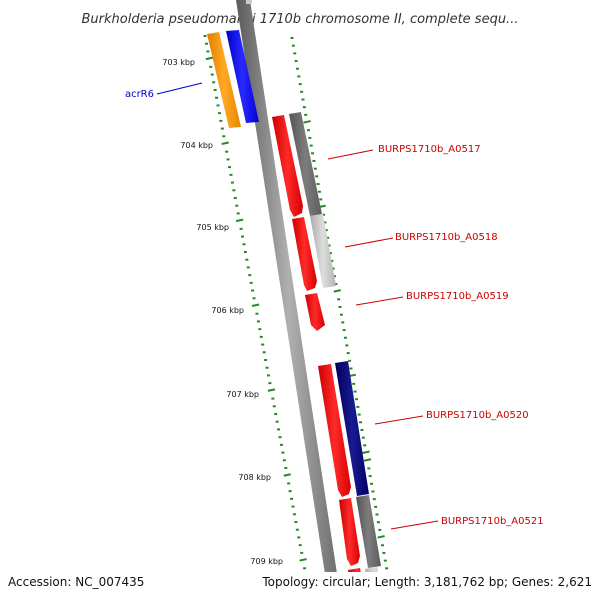 The width and height of the screenshot is (600, 600). I want to click on gene-a0518-strip, so click(323, 251).